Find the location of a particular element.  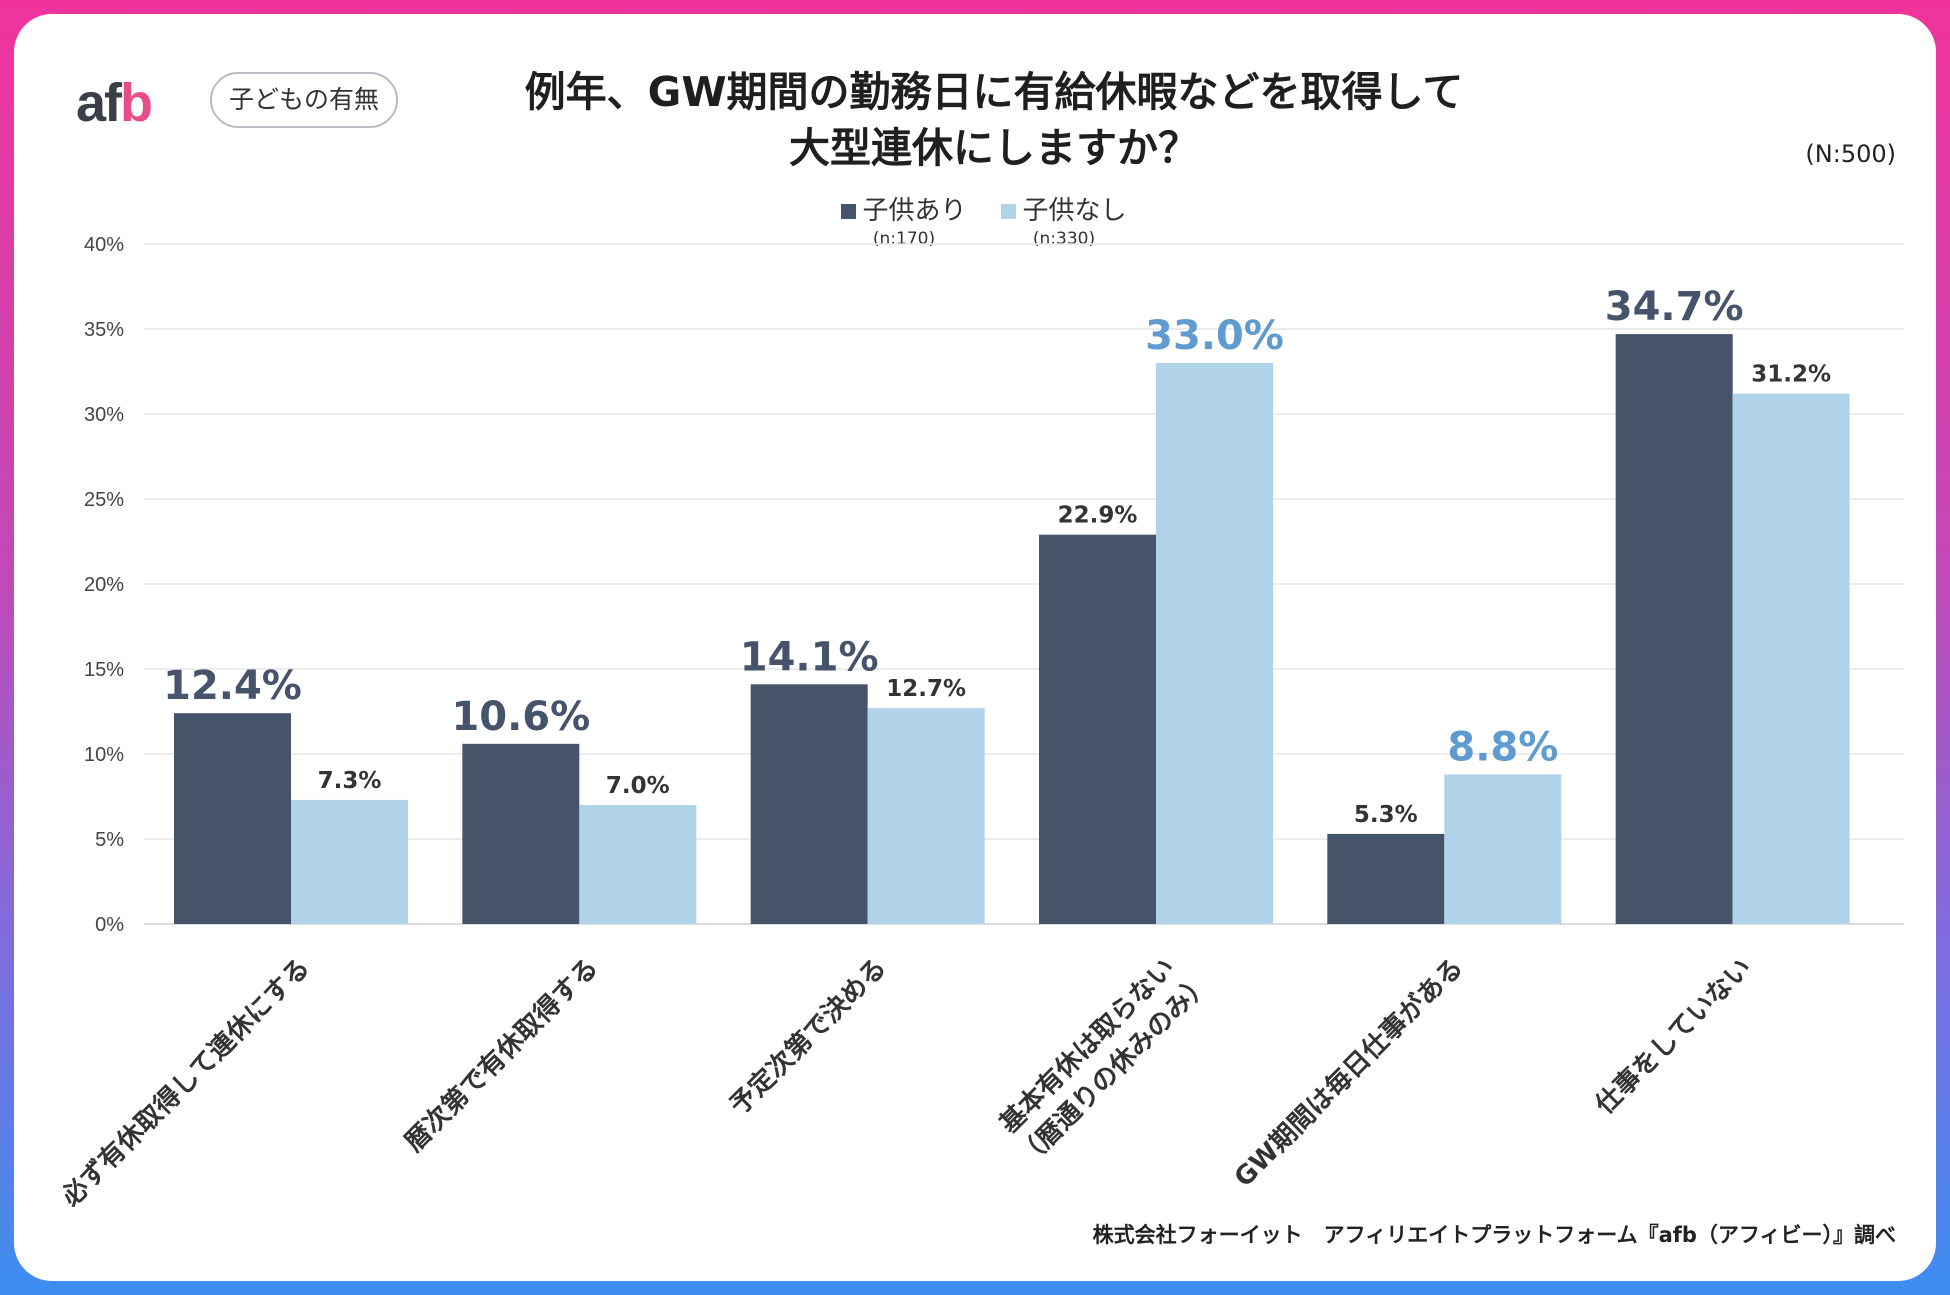

data-label: 7.3% is located at coordinates (350, 781).